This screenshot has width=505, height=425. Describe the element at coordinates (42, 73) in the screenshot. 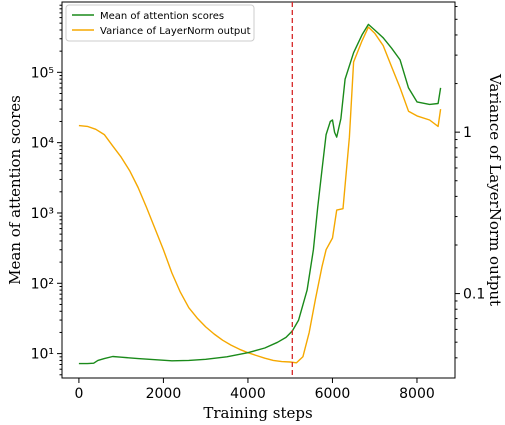

I see `left-tick-label: 10⁵` at that location.